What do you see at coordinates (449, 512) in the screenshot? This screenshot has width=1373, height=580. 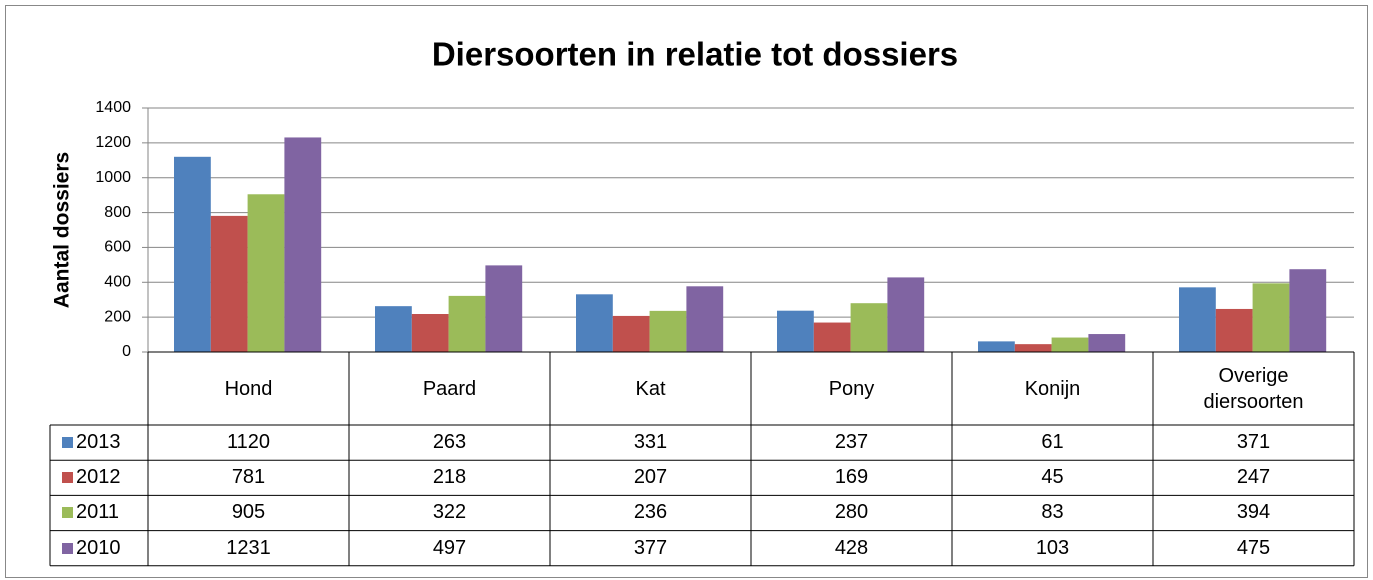 I see `table-value: 322` at bounding box center [449, 512].